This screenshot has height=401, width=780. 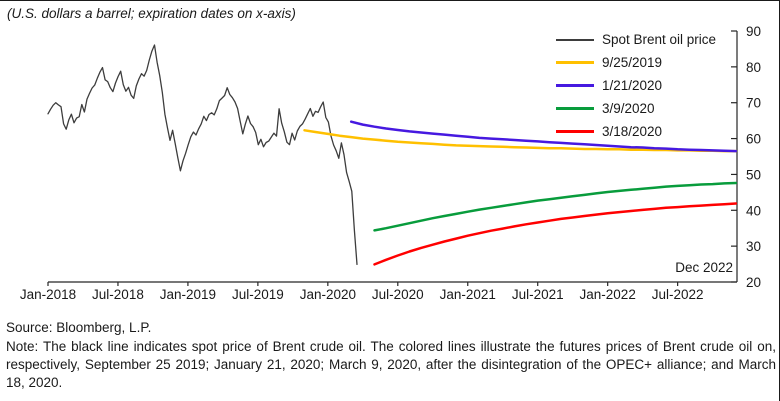 What do you see at coordinates (753, 31) in the screenshot?
I see `y-axis-label: 90` at bounding box center [753, 31].